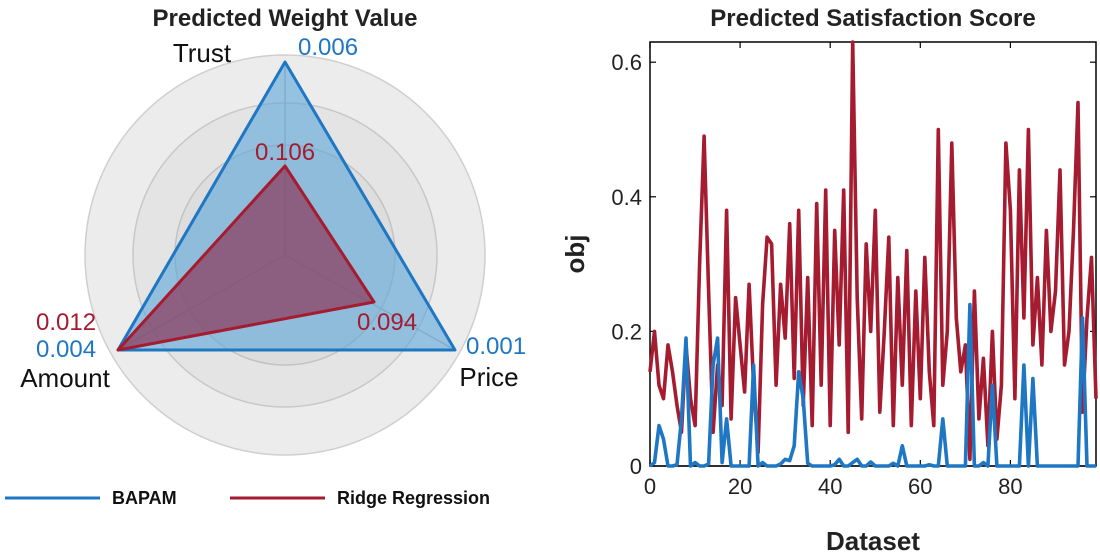 Image resolution: width=1100 pixels, height=555 pixels. I want to click on radar-value-ridge-amount: 0.012, so click(66, 322).